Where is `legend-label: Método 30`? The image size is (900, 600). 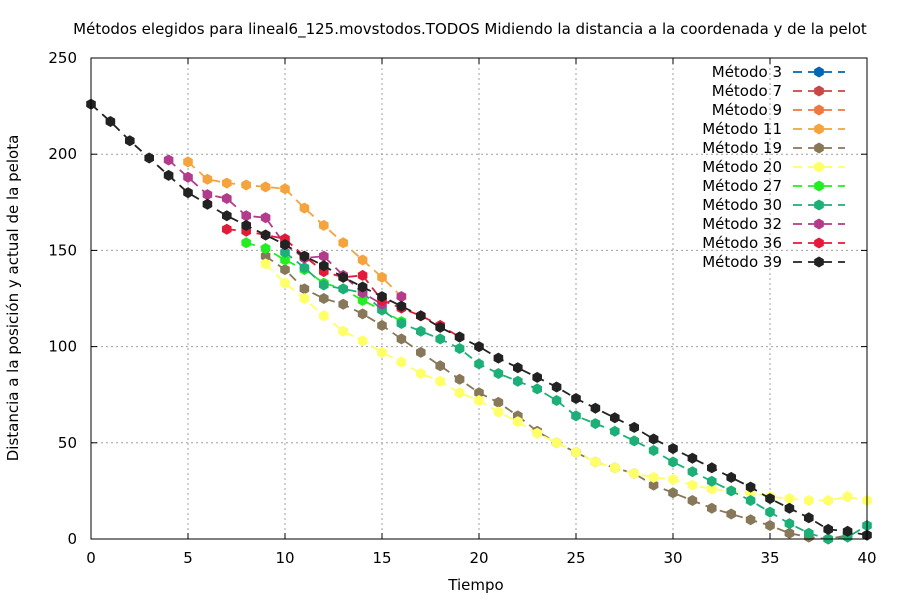 legend-label: Método 30 is located at coordinates (742, 205).